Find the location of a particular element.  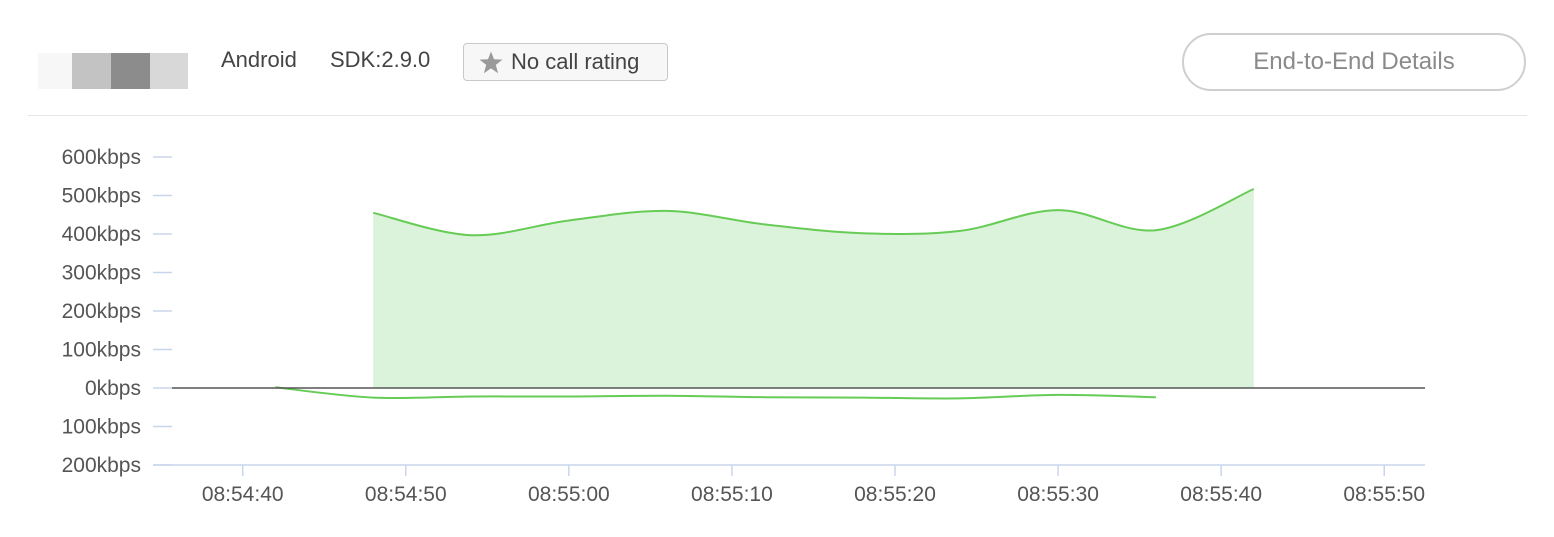

y-tick-label: 0kbps is located at coordinates (113, 388).